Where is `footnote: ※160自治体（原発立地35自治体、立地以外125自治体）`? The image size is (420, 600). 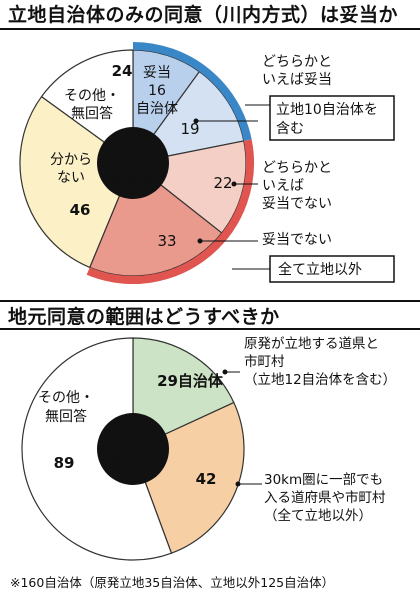 footnote: ※160自治体（原発立地35自治体、立地以外125自治体） is located at coordinates (172, 582).